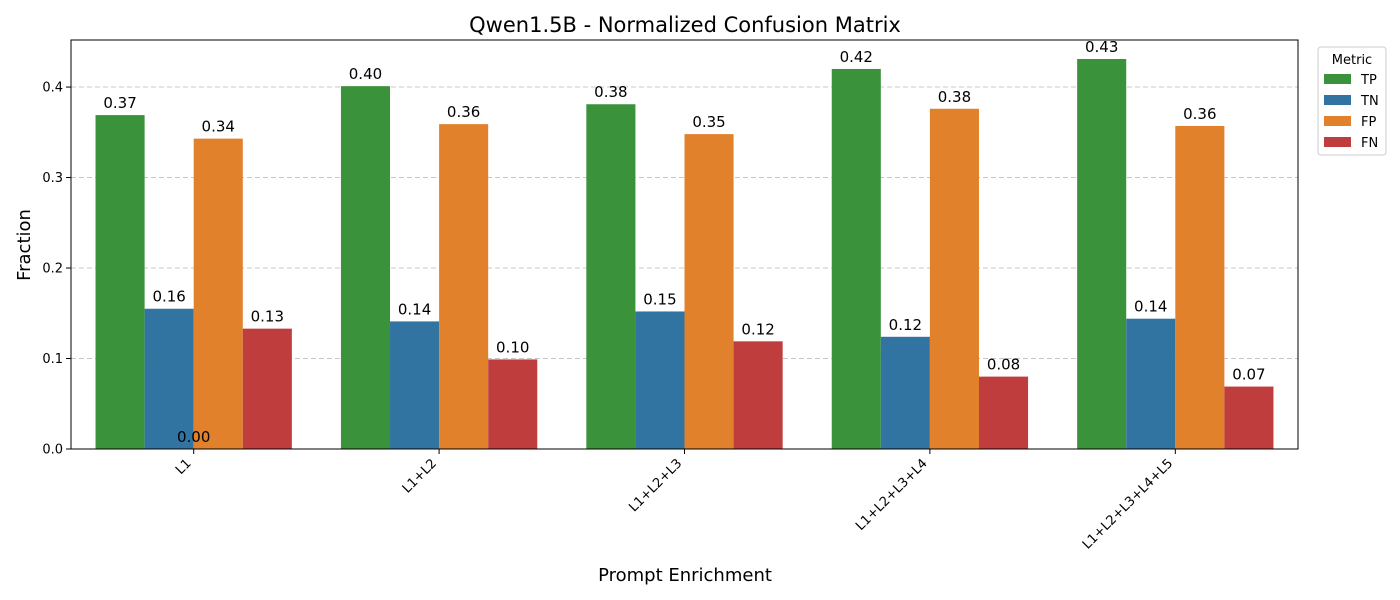  Describe the element at coordinates (52, 269) in the screenshot. I see `y-tick-label: 0.2` at that location.